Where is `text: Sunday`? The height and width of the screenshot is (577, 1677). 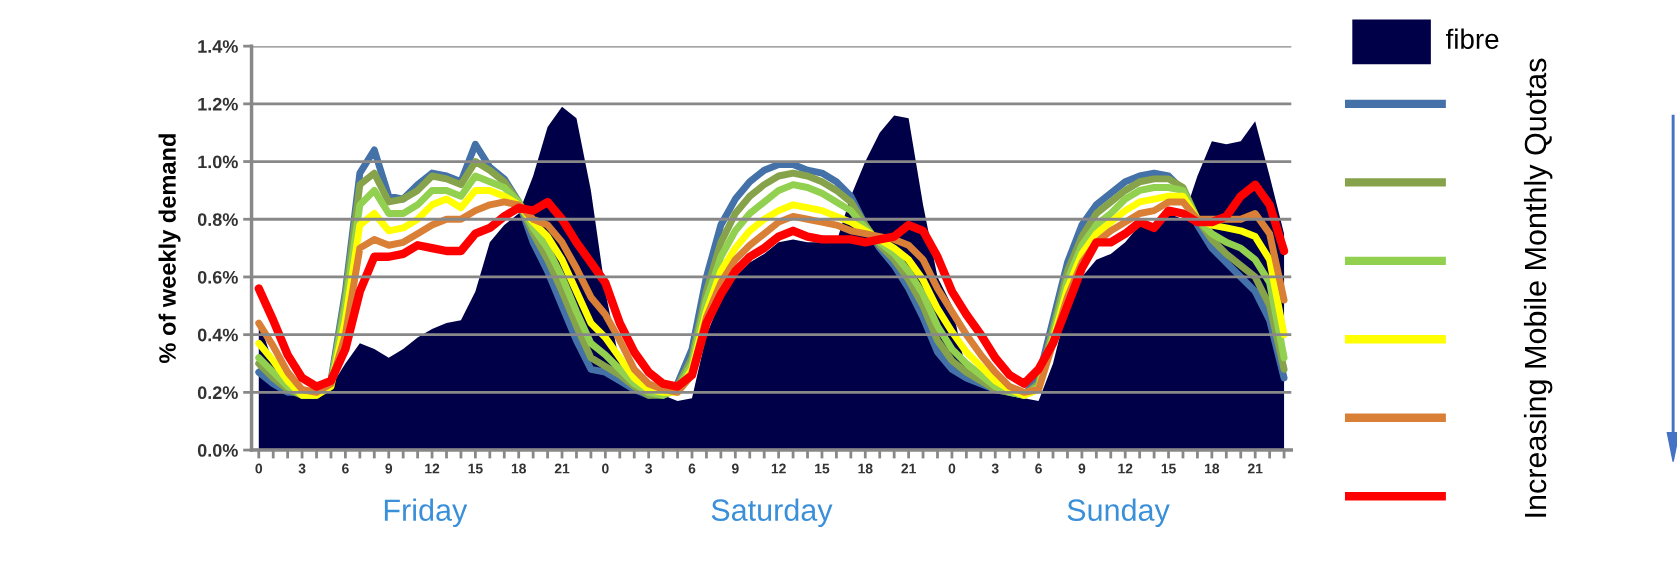
text: Sunday is located at coordinates (1118, 513).